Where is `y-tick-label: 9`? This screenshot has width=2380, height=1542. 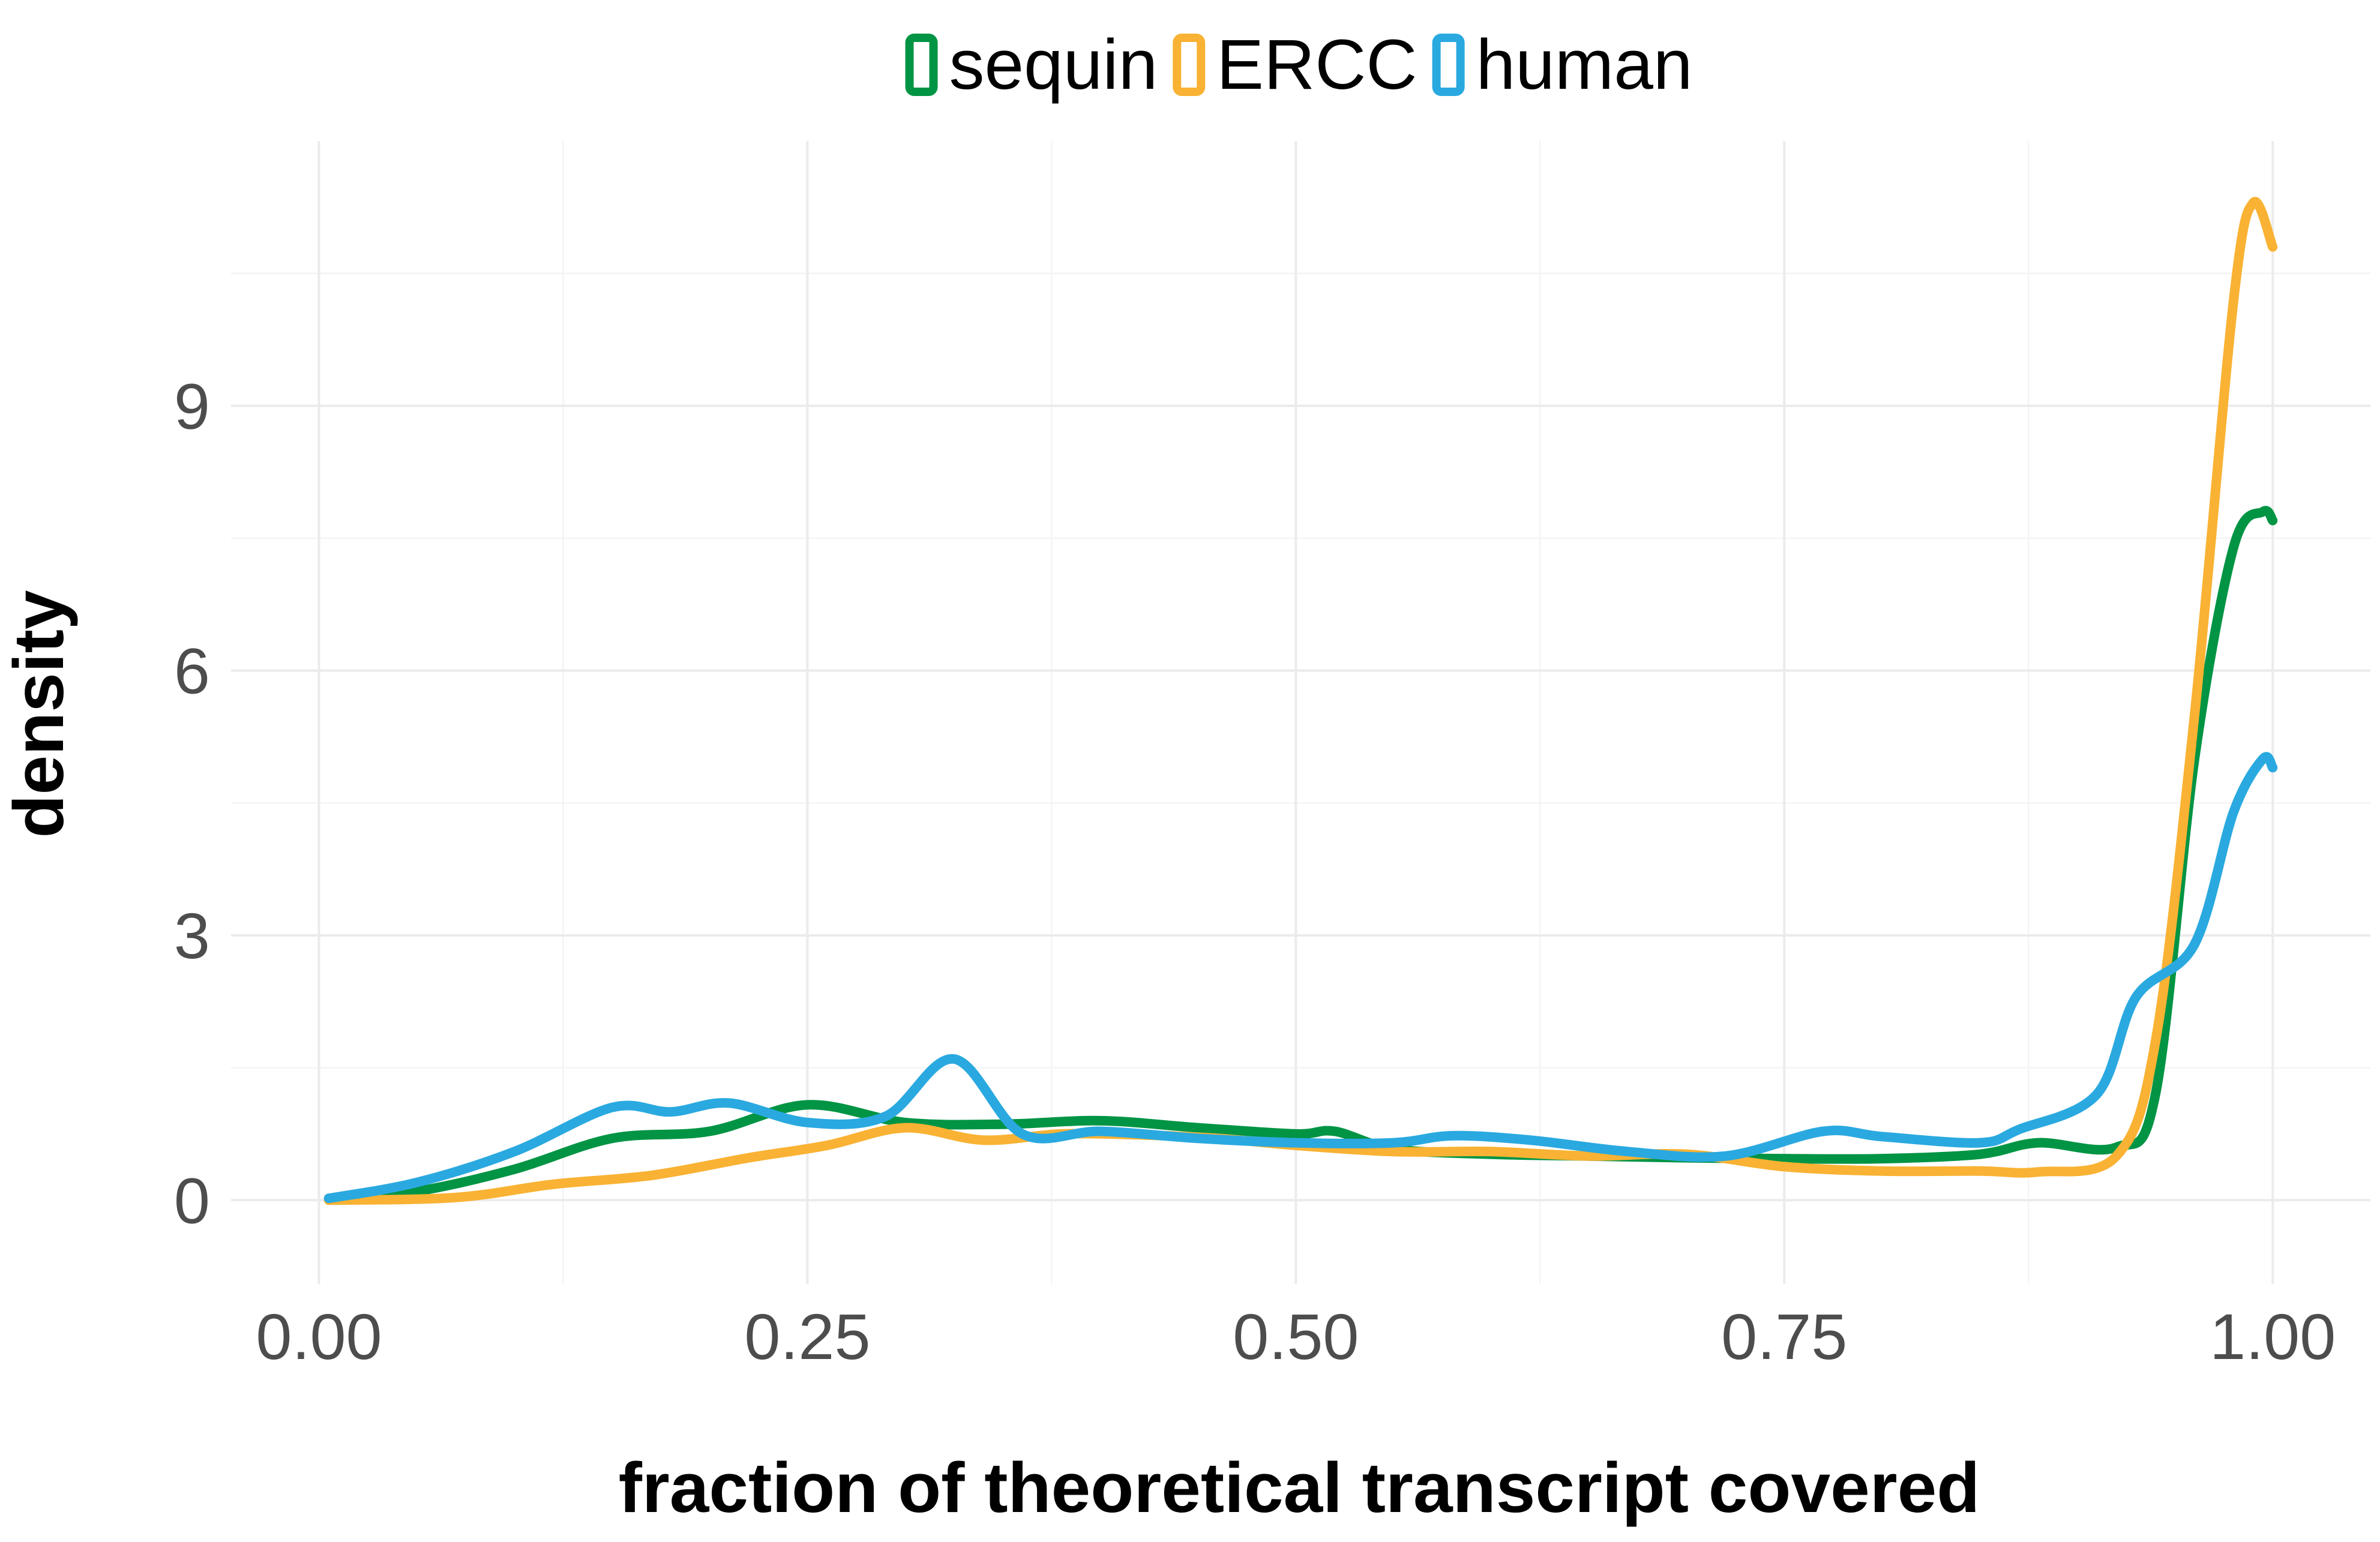 y-tick-label: 9 is located at coordinates (192, 406).